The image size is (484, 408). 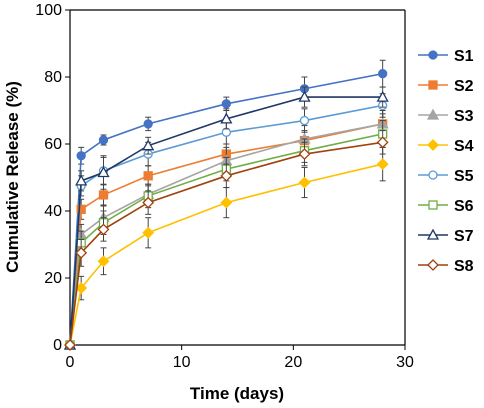 What do you see at coordinates (237, 393) in the screenshot?
I see `x-axis-title: Time (days)` at bounding box center [237, 393].